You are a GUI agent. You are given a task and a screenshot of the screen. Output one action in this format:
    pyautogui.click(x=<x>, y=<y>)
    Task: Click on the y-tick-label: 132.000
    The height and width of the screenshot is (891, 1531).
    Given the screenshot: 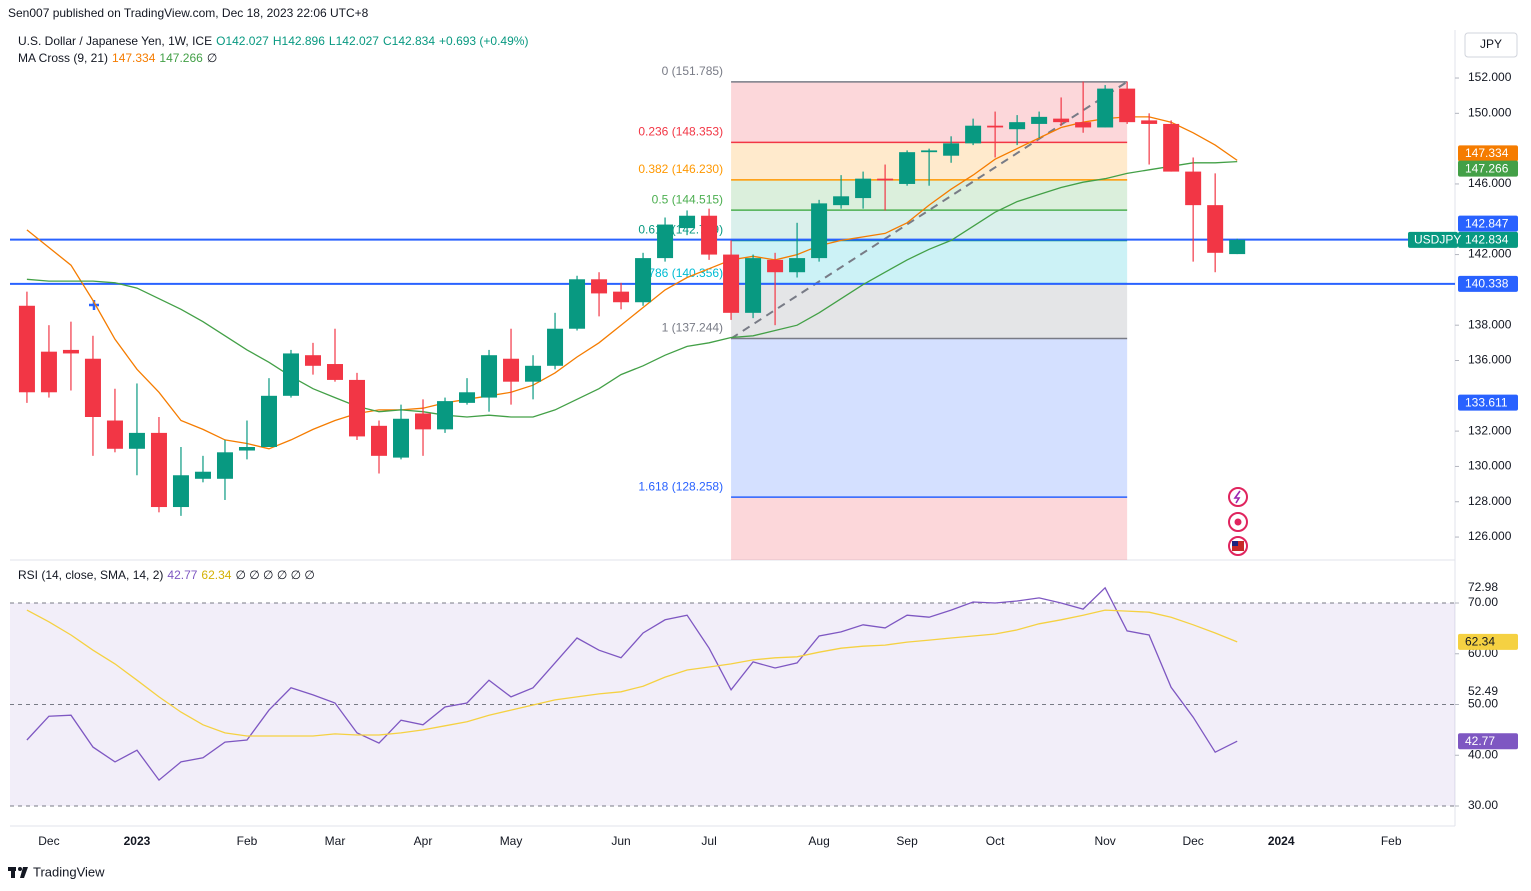 What is the action you would take?
    pyautogui.click(x=1490, y=430)
    